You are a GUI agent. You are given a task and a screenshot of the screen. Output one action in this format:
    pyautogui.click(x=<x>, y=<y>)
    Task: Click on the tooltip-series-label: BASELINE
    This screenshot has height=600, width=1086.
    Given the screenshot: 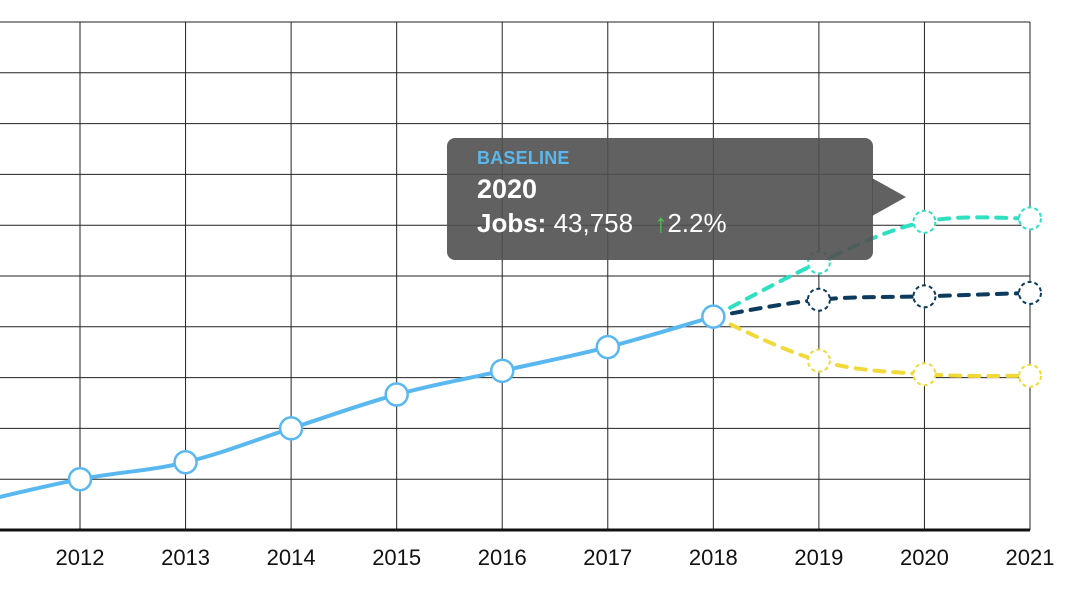 What is the action you would take?
    pyautogui.click(x=523, y=158)
    